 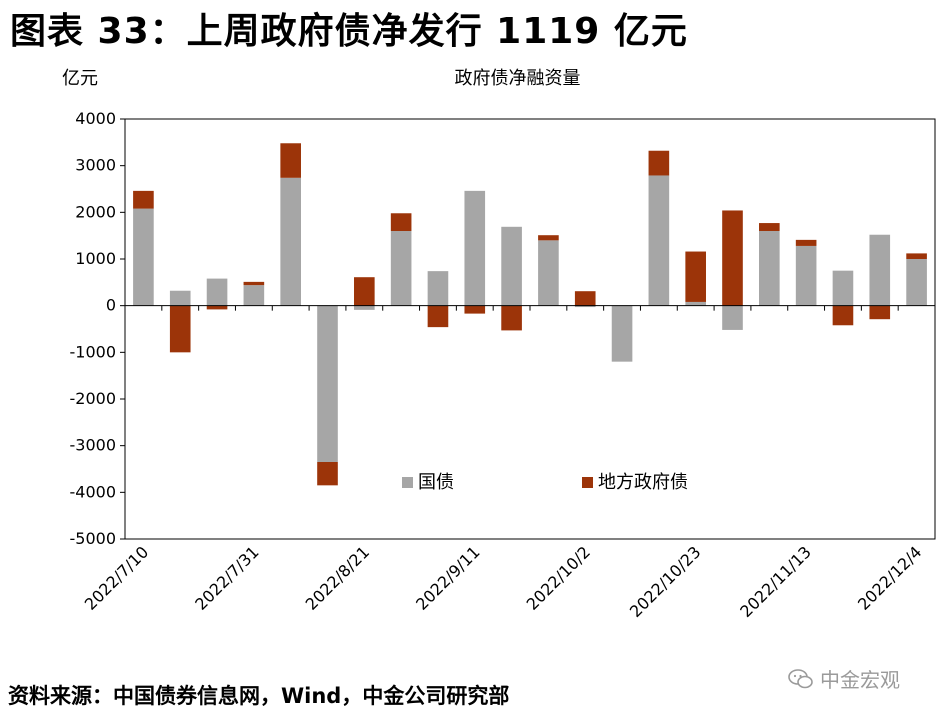 I want to click on y-tick-label: 4000, so click(x=95, y=118).